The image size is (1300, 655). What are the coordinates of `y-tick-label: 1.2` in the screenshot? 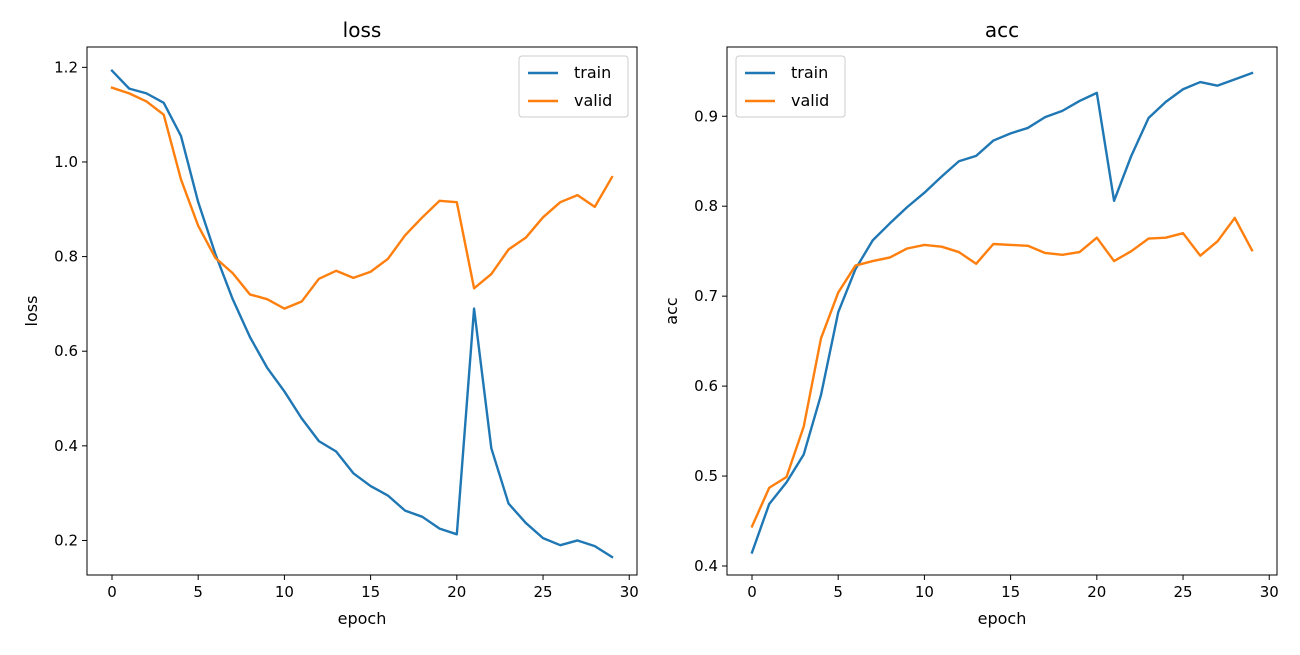 It's located at (66, 67).